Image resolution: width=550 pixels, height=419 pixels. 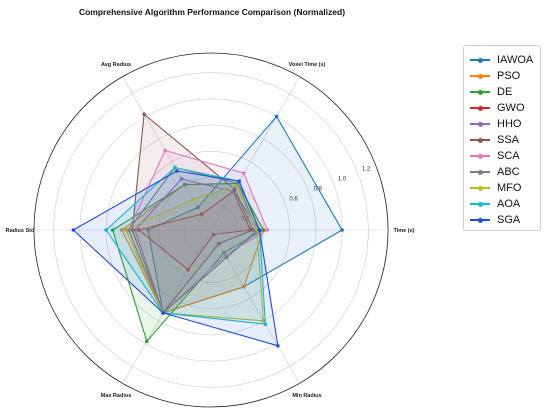 I want to click on legend-item-iawoa: IAWOA, so click(x=501, y=60).